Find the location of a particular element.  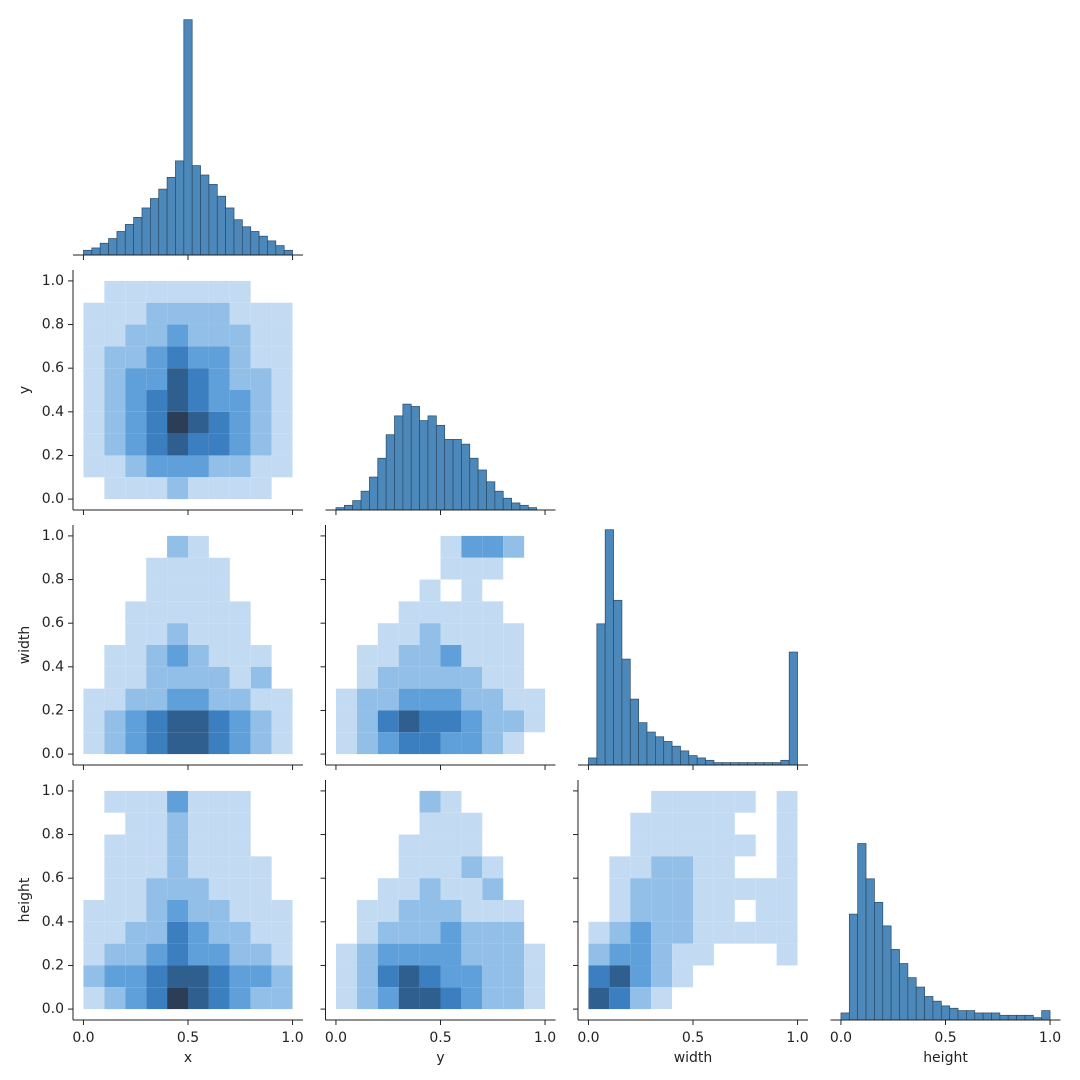

y-tick-label: 1.0 is located at coordinates (53, 281).